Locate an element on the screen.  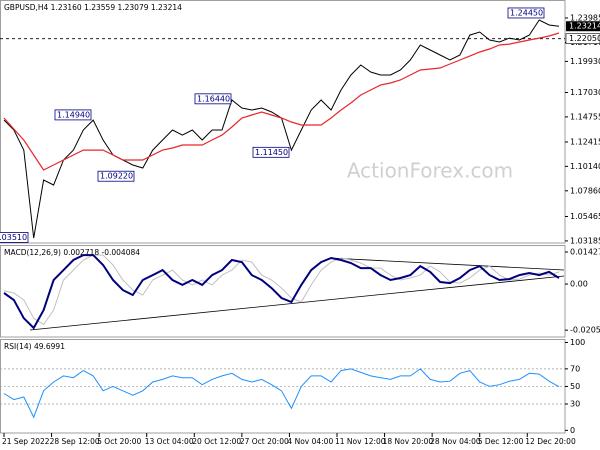
price-annotation: 1.11450 is located at coordinates (271, 152).